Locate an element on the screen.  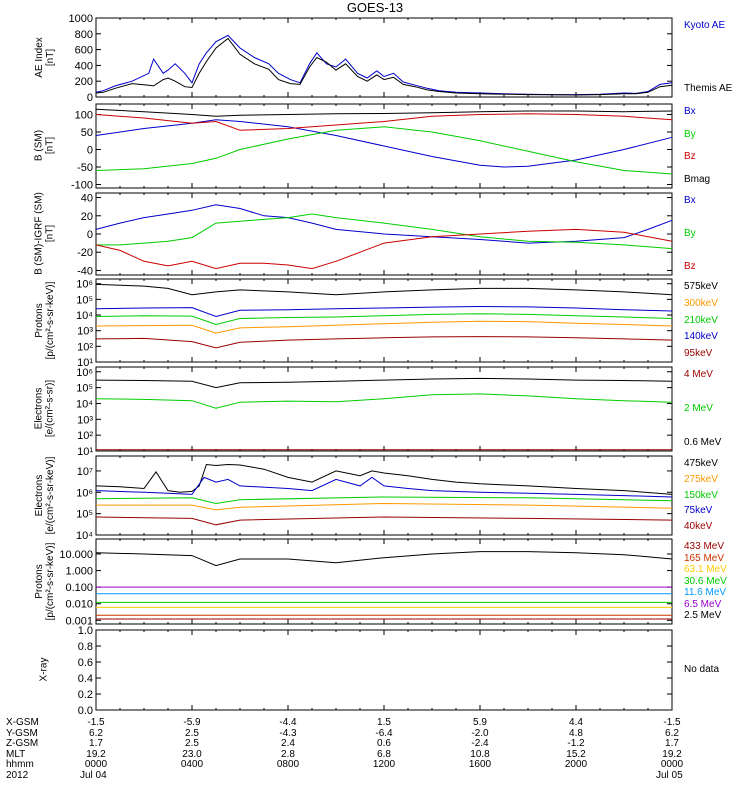
legend-entry: 30.6 MeV is located at coordinates (705, 581).